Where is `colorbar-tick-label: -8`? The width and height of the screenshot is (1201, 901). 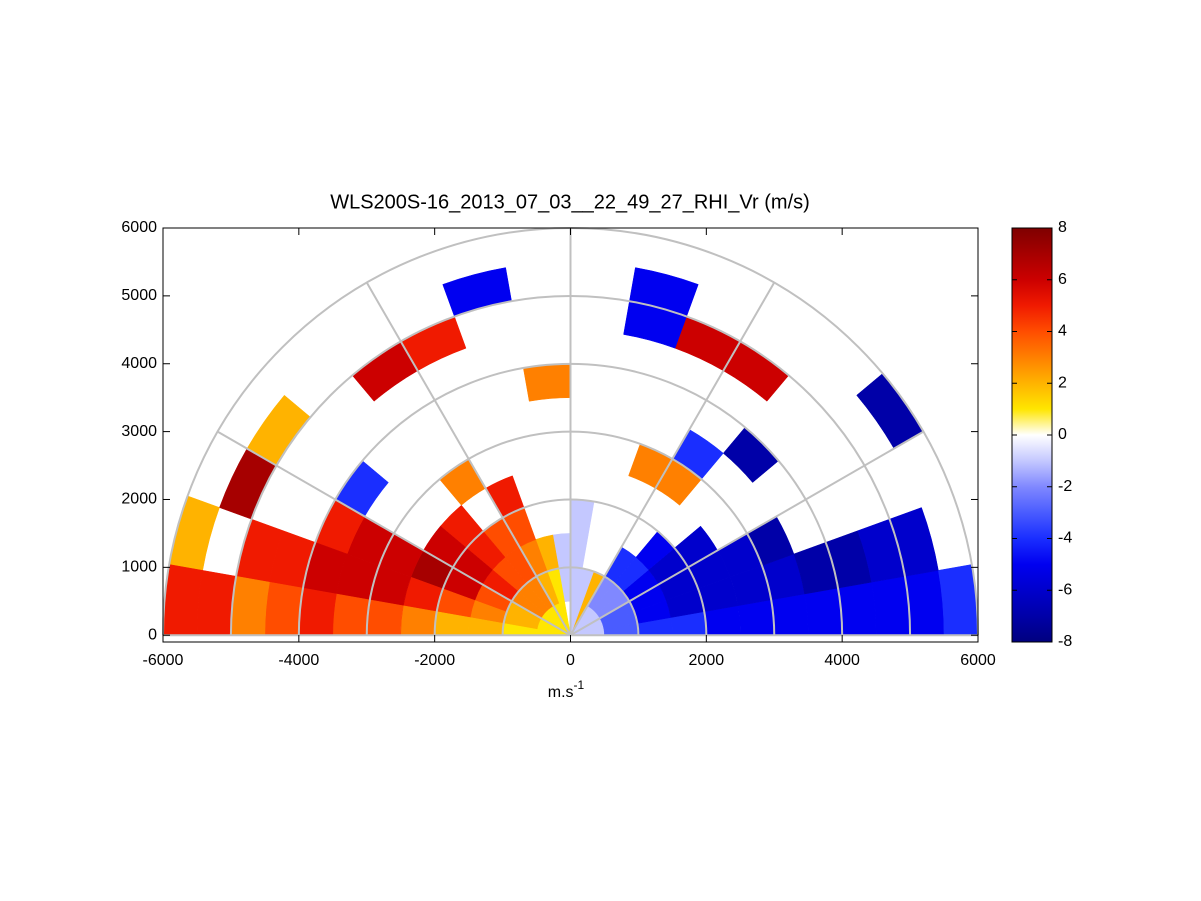
colorbar-tick-label: -8 is located at coordinates (1065, 641).